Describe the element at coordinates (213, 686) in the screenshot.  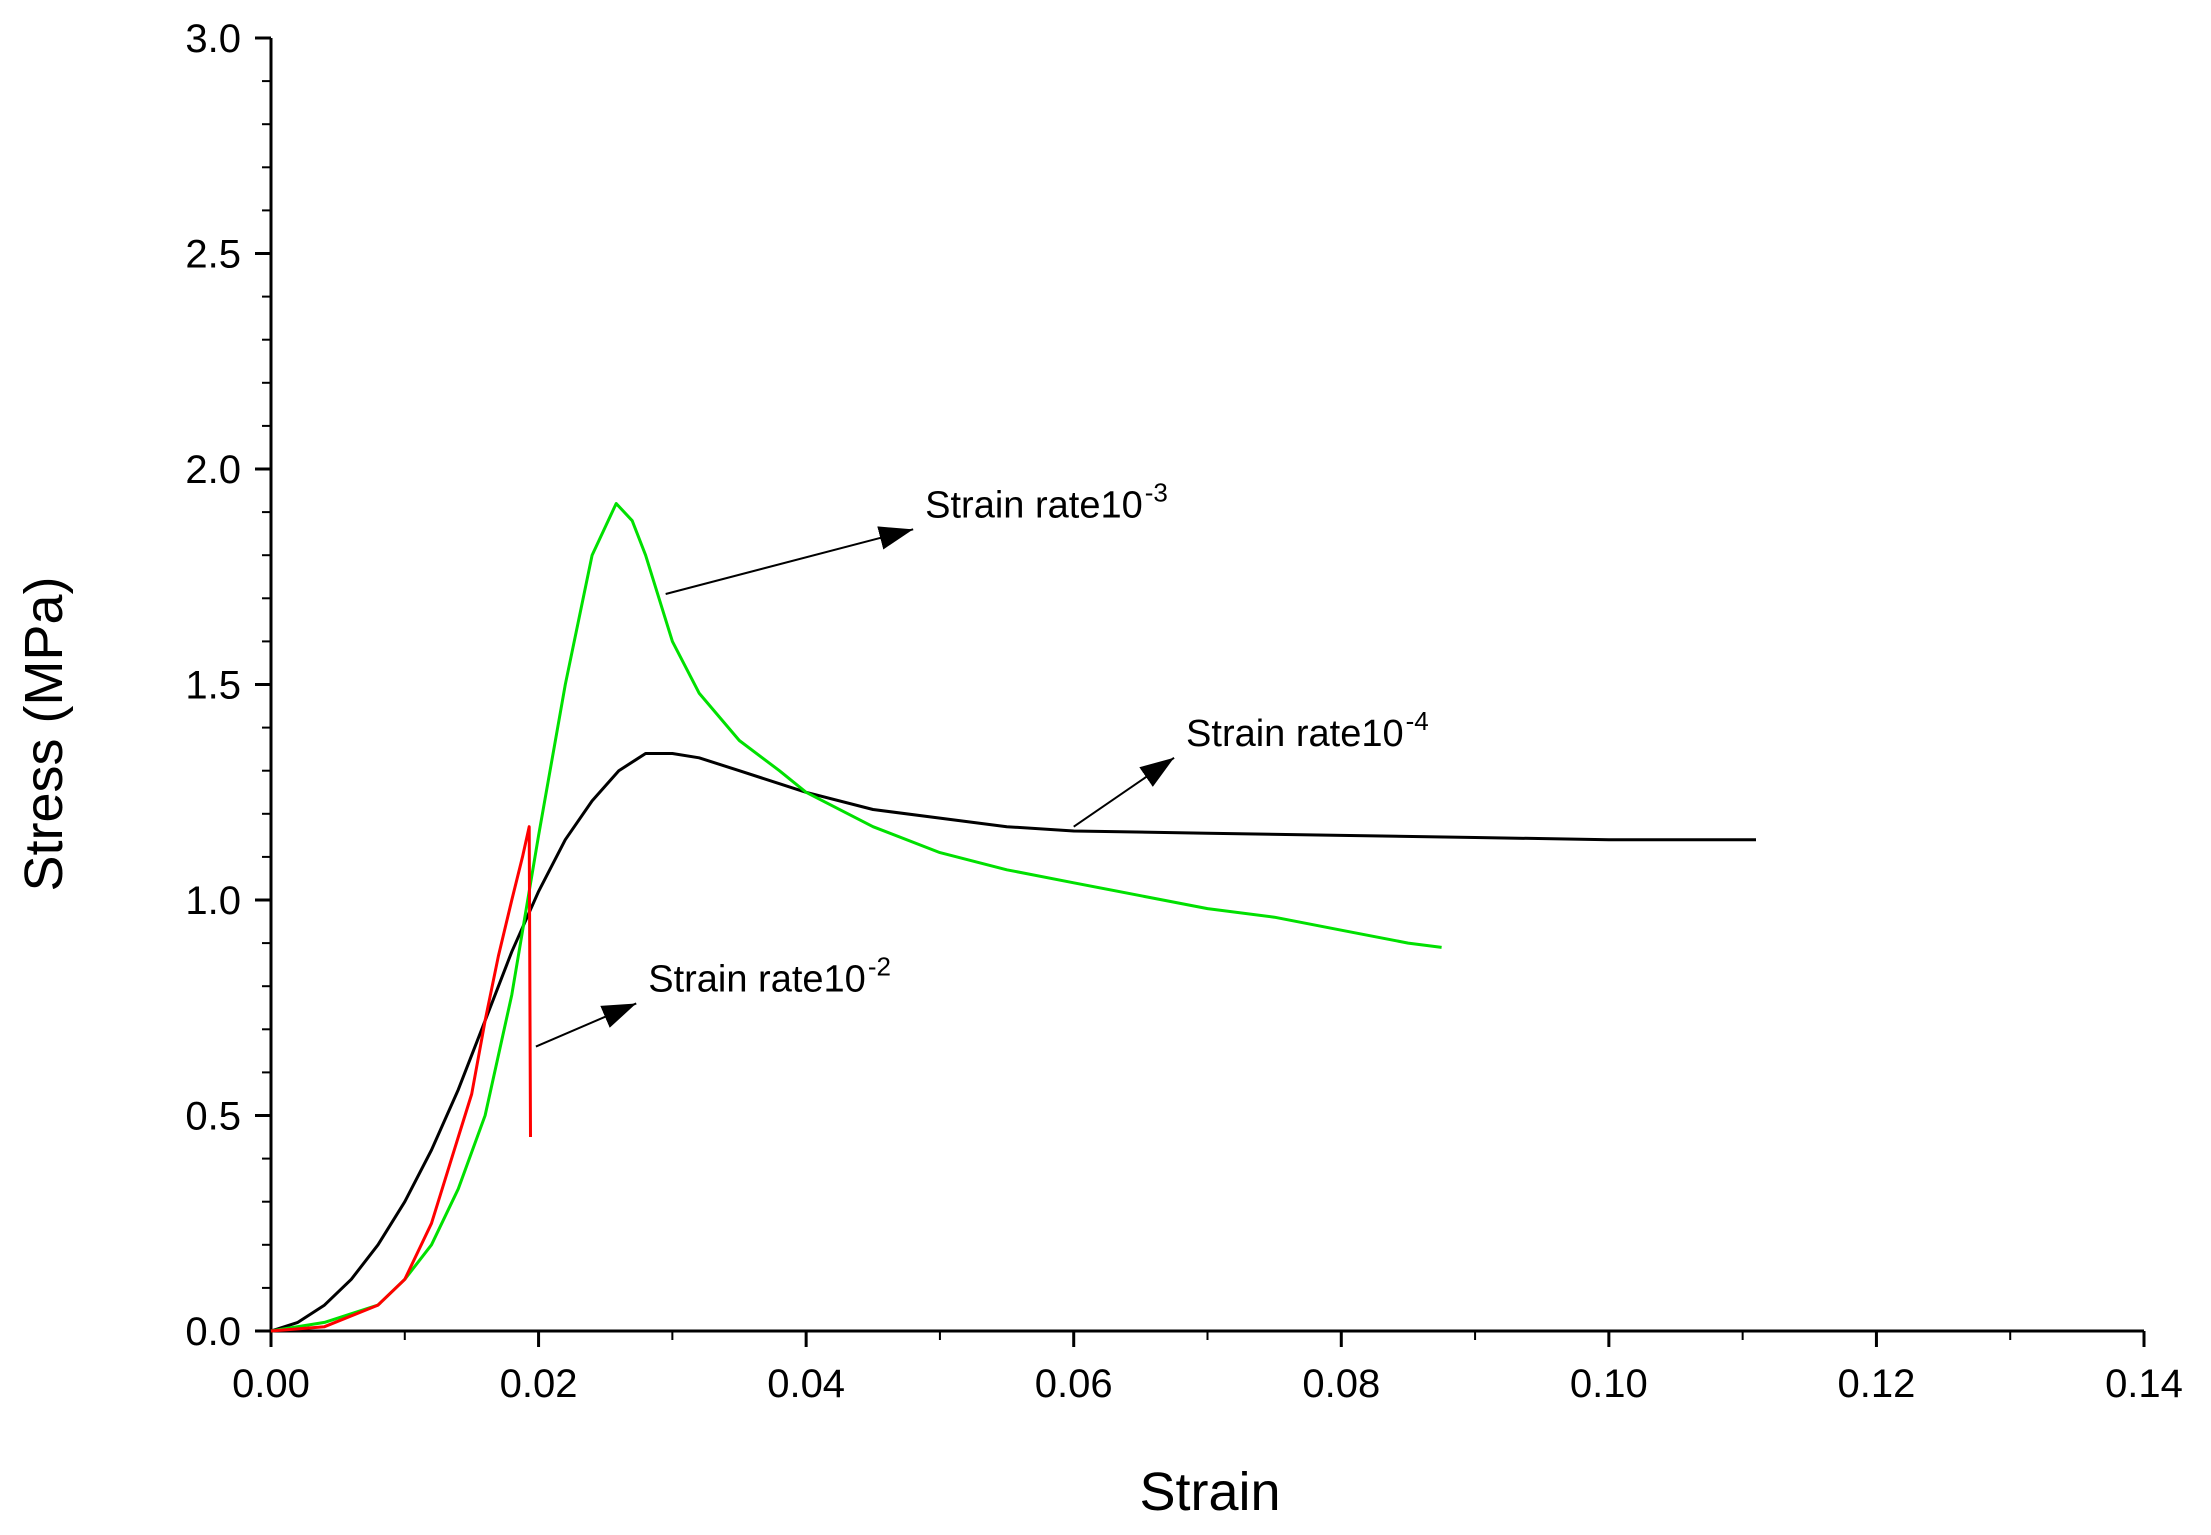
I see `y-tick-label: 1.5` at that location.